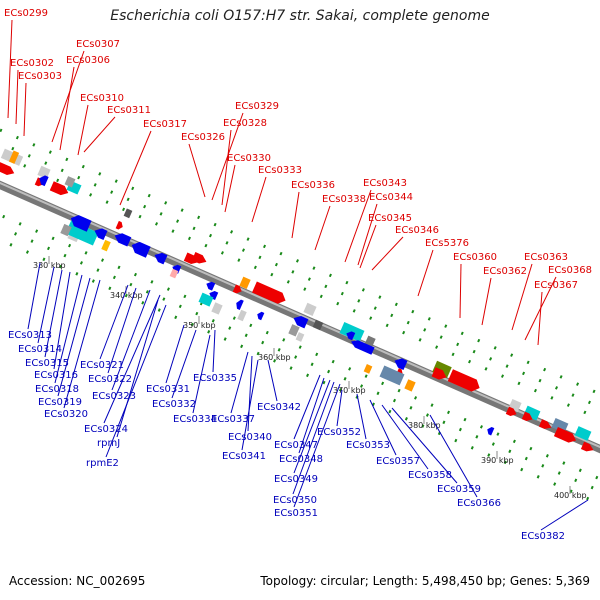 This screenshot has width=600, height=600. Describe the element at coordinates (296, 479) in the screenshot. I see `gene-label-lower: ECs0349` at that location.